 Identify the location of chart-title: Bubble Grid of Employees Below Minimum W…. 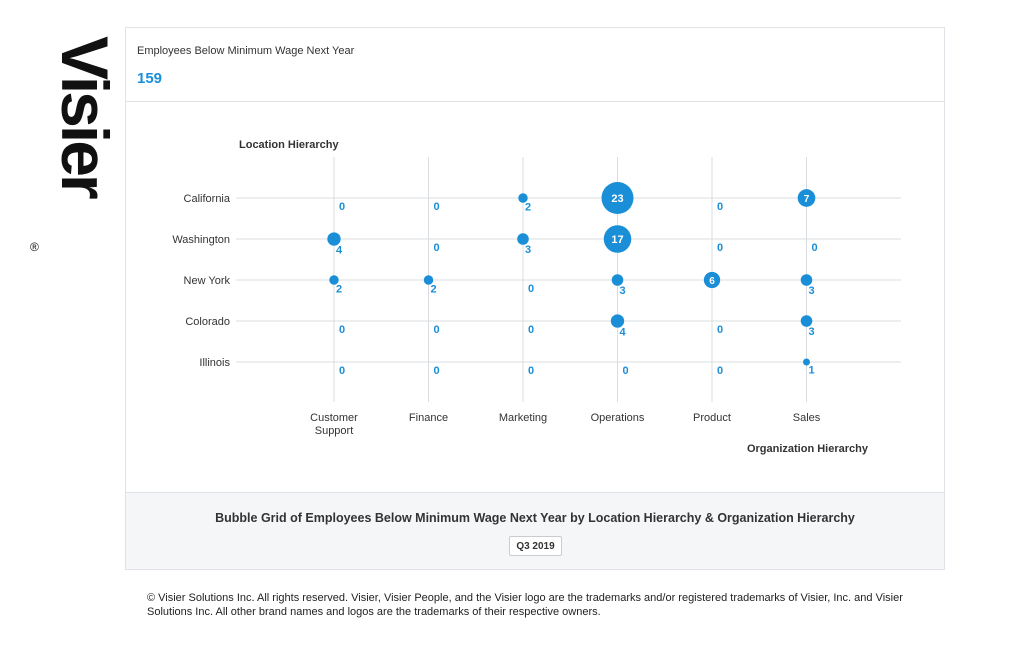
(535, 518).